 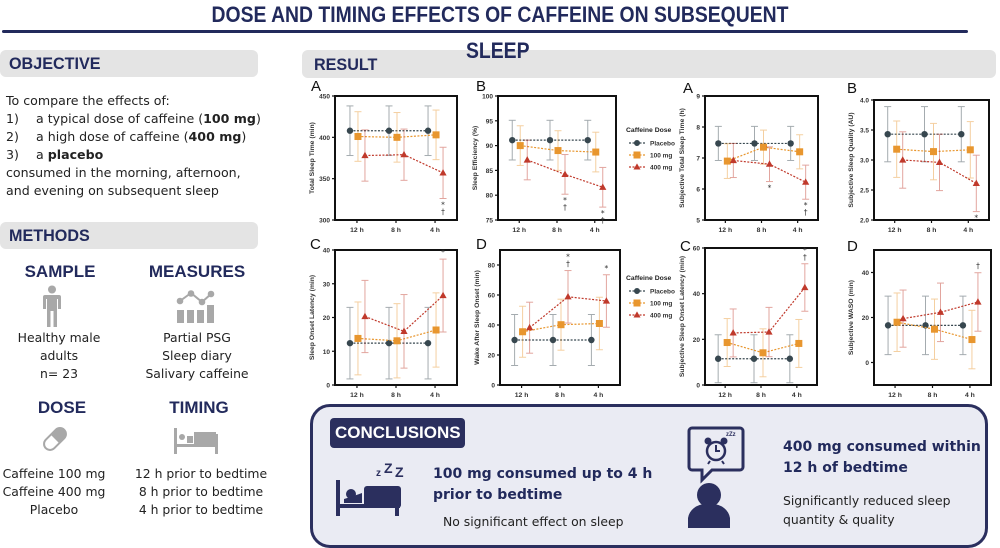 I want to click on page-title-continuation: SLEEP, so click(x=498, y=50).